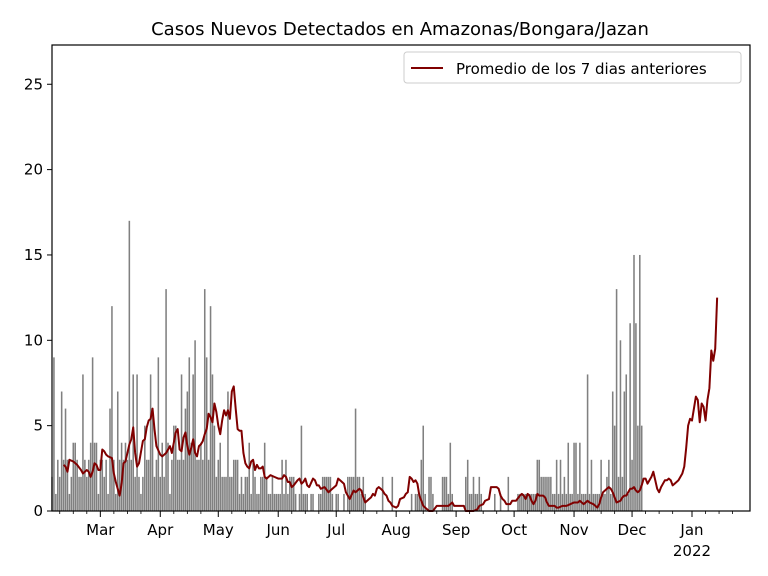 This screenshot has height=576, width=768. What do you see at coordinates (691, 530) in the screenshot?
I see `x-tick-label: Jan` at bounding box center [691, 530].